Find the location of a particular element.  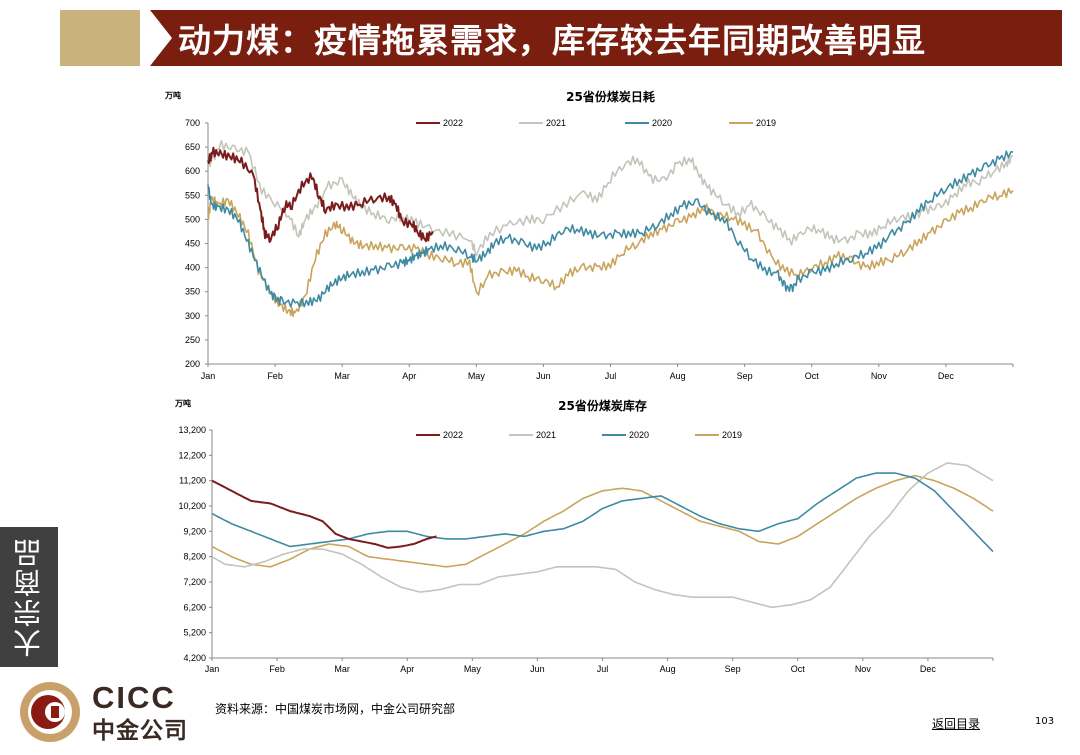

chart-title: 25省份煤炭日耗 is located at coordinates (610, 96).